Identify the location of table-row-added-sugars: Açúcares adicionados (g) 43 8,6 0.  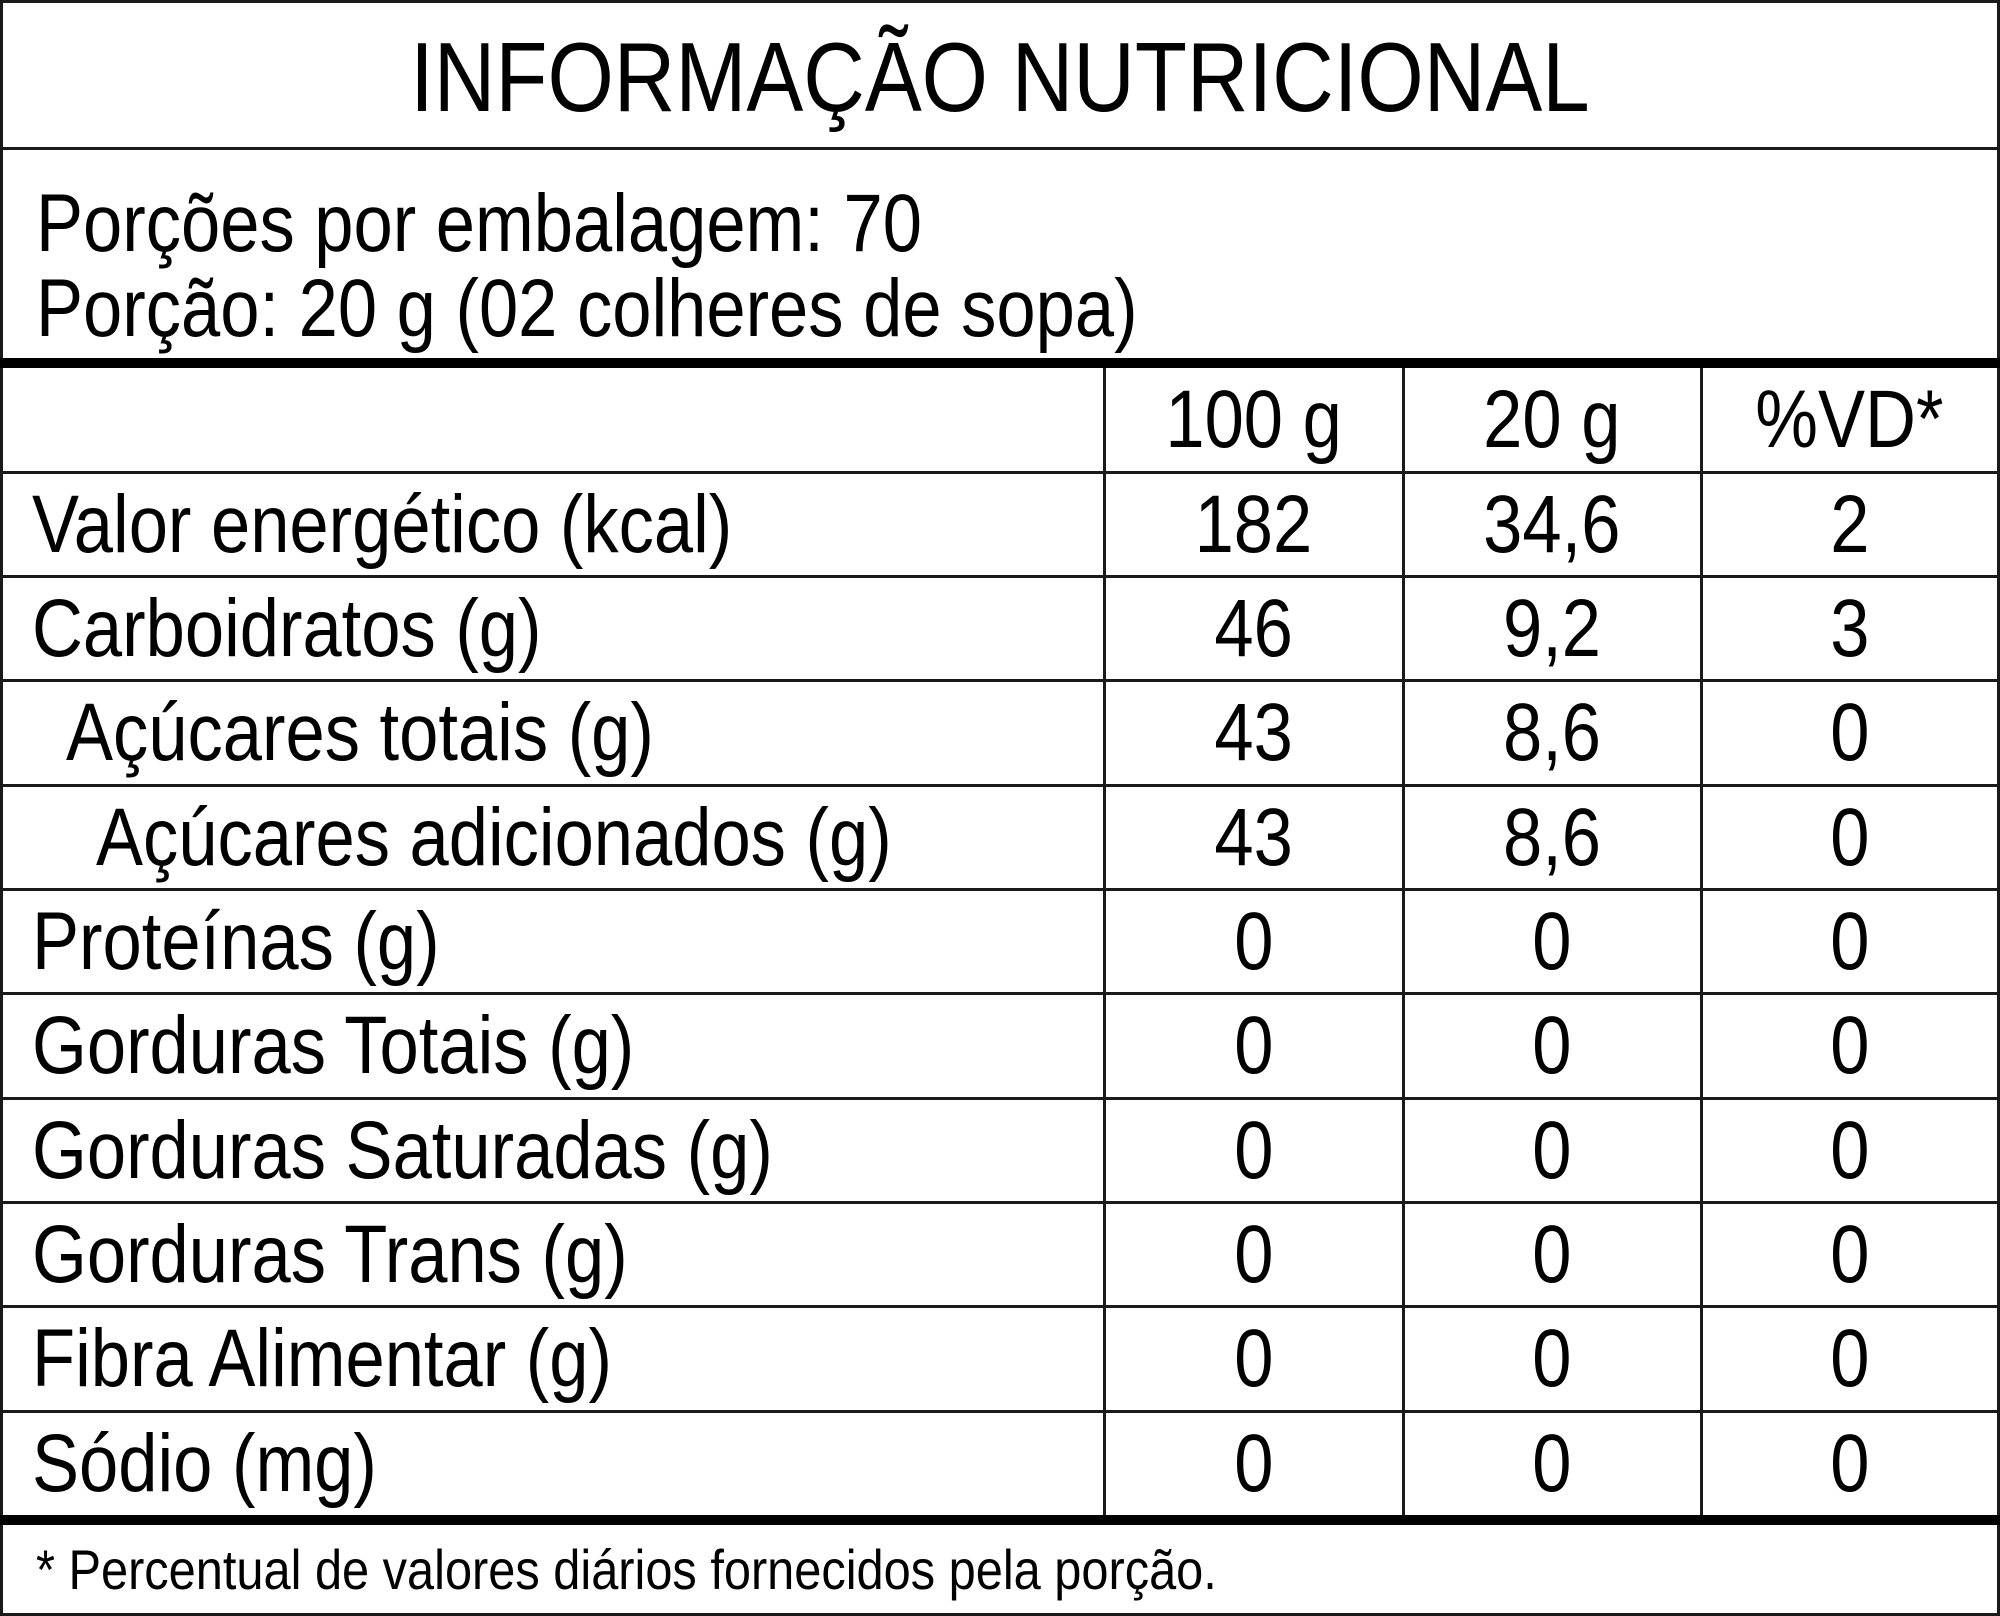
(1000, 838).